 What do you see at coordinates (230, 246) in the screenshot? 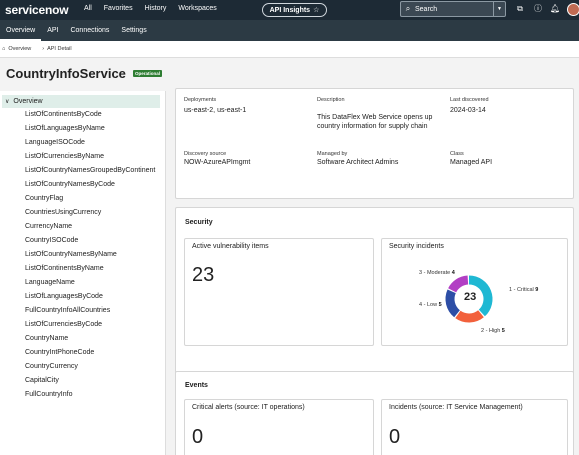
I see `vulnerability-label: Active vulnerability items` at bounding box center [230, 246].